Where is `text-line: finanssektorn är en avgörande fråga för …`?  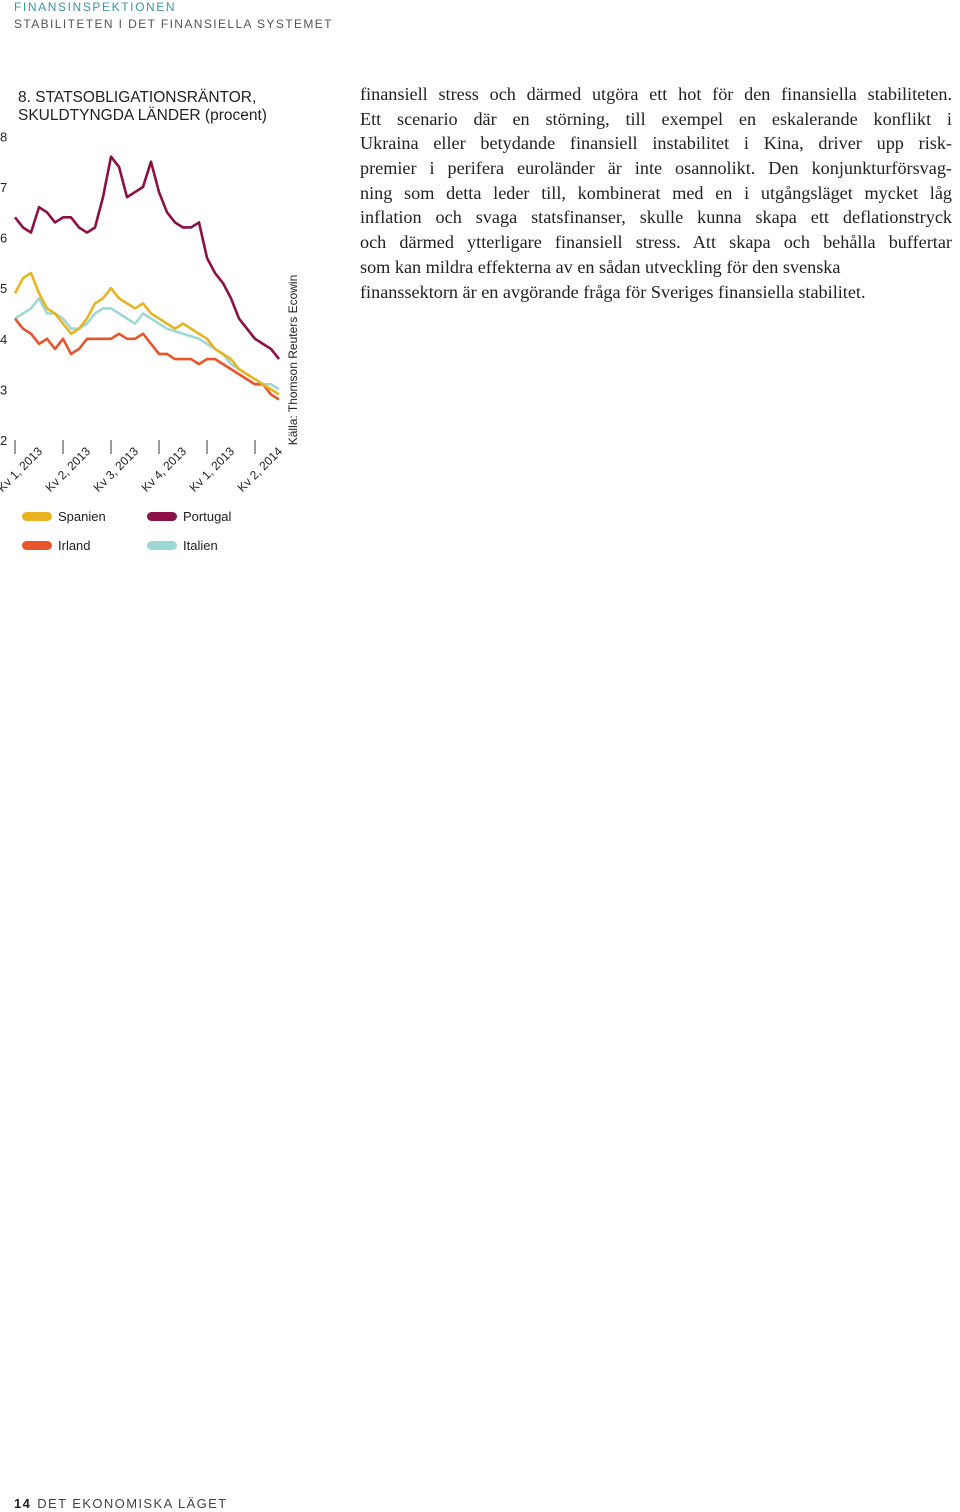 text-line: finanssektorn är en avgörande fråga för … is located at coordinates (613, 291).